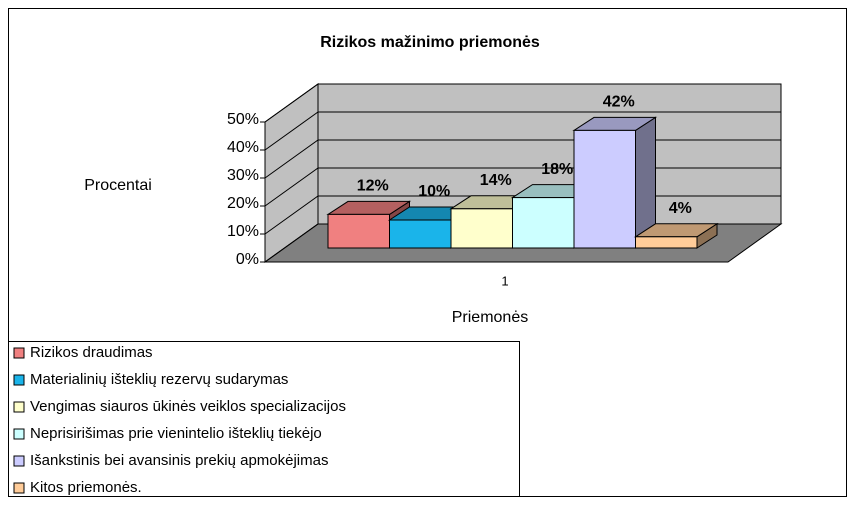 The height and width of the screenshot is (509, 852). Describe the element at coordinates (490, 317) in the screenshot. I see `x-axis-title: Priemonės` at that location.